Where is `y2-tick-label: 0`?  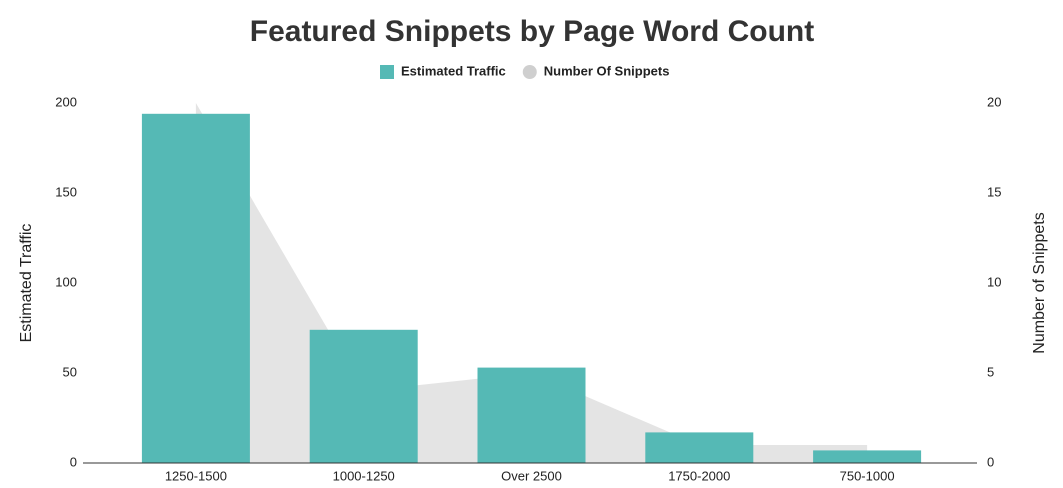
y2-tick-label: 0 is located at coordinates (990, 461).